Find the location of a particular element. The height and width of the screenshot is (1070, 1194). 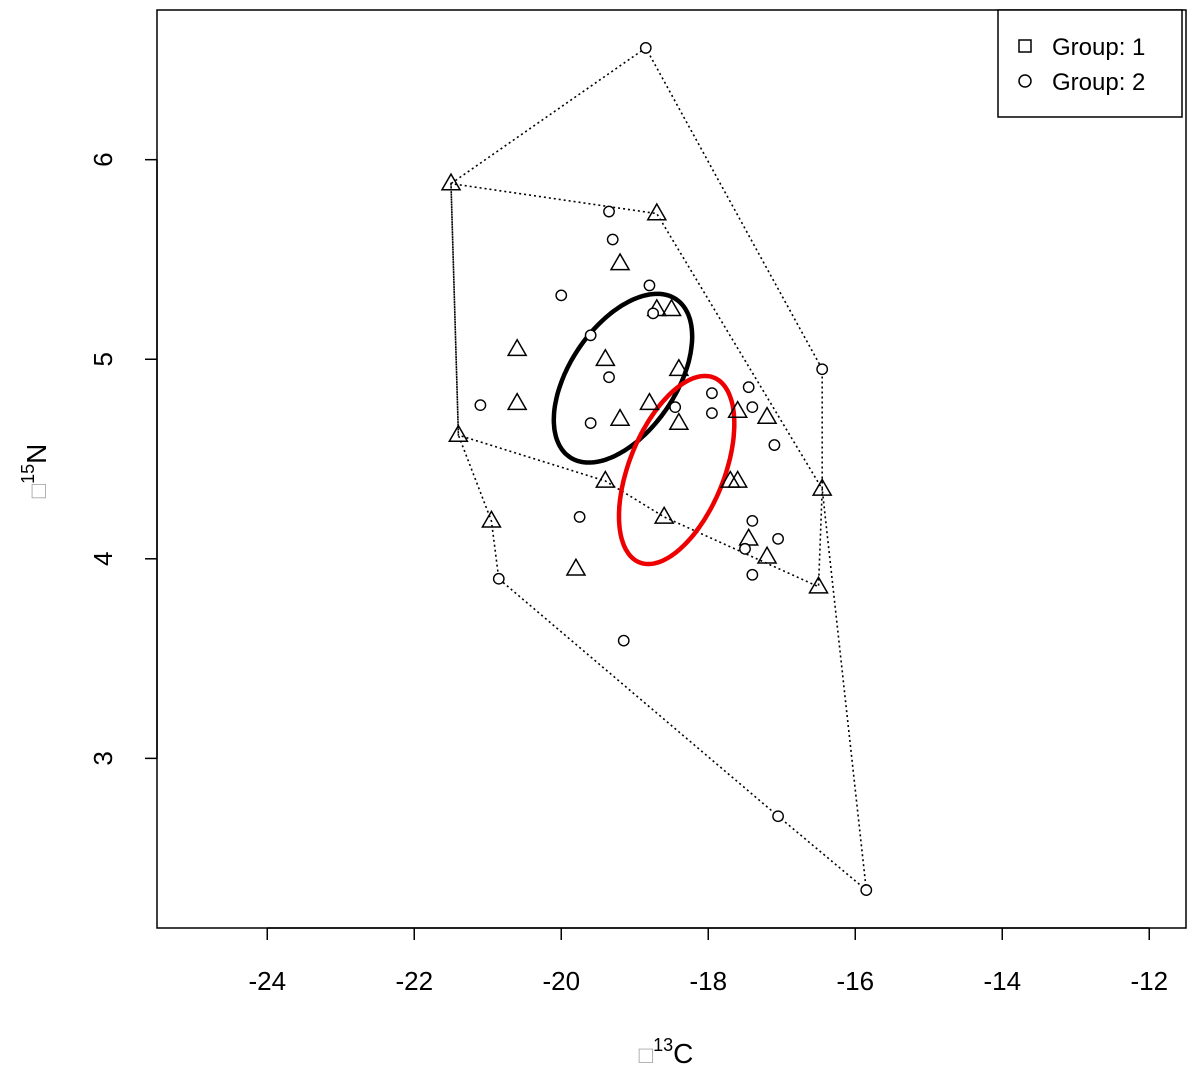

x-axis-title-main: C is located at coordinates (683, 1053).